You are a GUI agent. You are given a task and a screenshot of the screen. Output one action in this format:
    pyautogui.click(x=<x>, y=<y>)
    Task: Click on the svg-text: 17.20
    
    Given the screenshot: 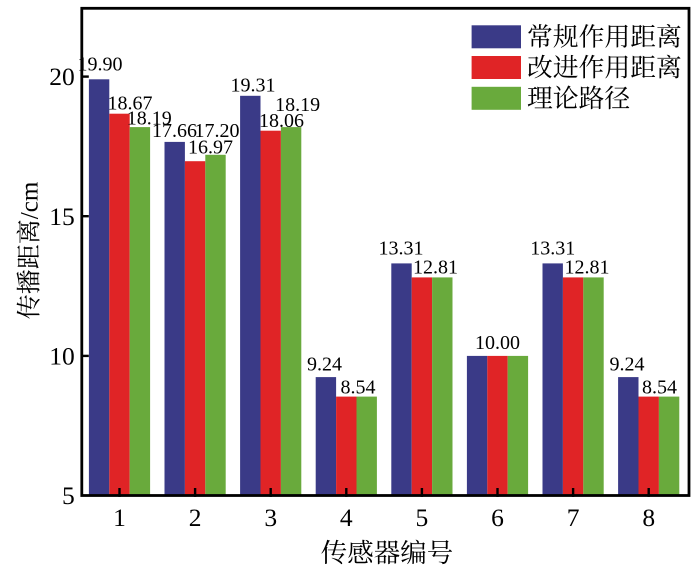 What is the action you would take?
    pyautogui.click(x=217, y=131)
    